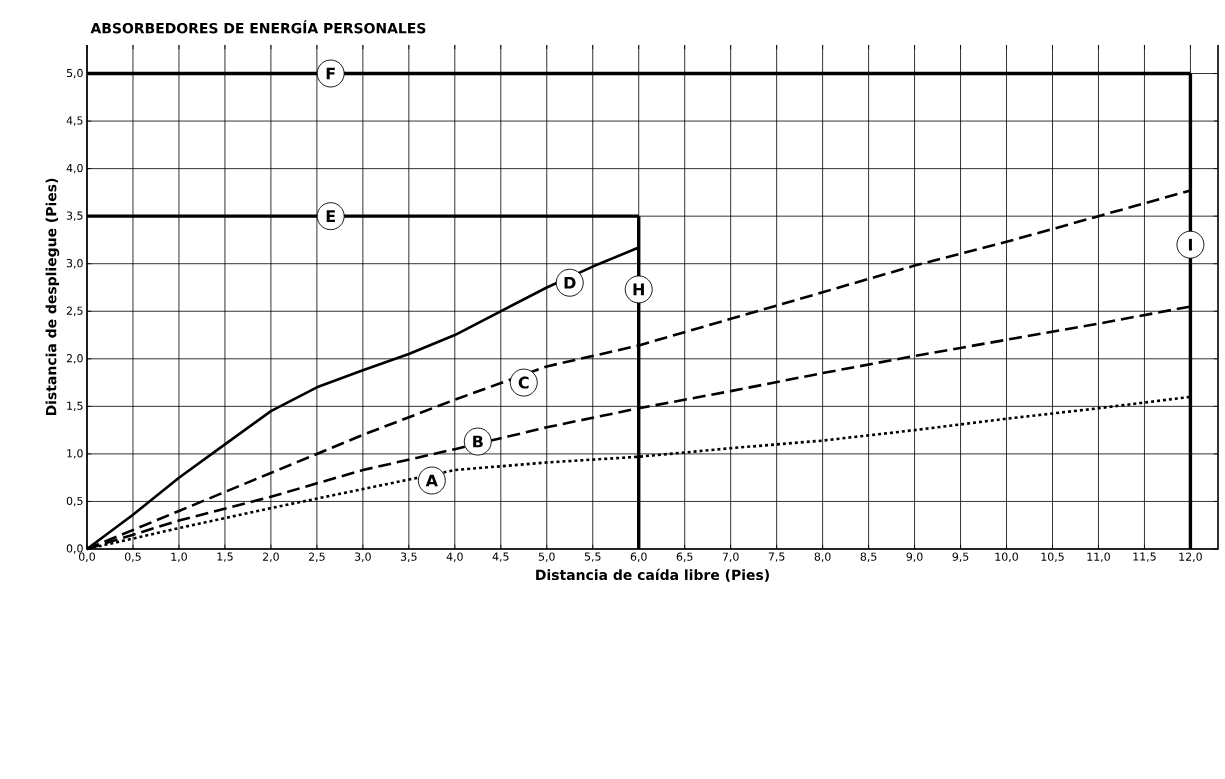 The height and width of the screenshot is (779, 1225). What do you see at coordinates (431, 480) in the screenshot?
I see `annotation: A` at bounding box center [431, 480].